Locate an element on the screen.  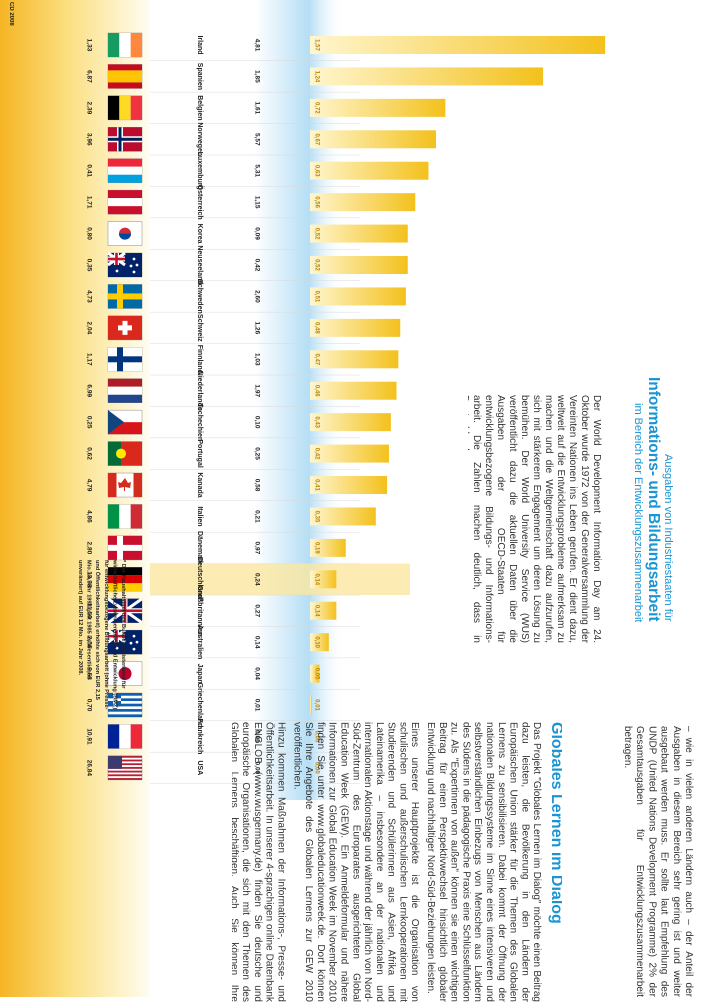
value-label: 0,63 is located at coordinates (316, 171).